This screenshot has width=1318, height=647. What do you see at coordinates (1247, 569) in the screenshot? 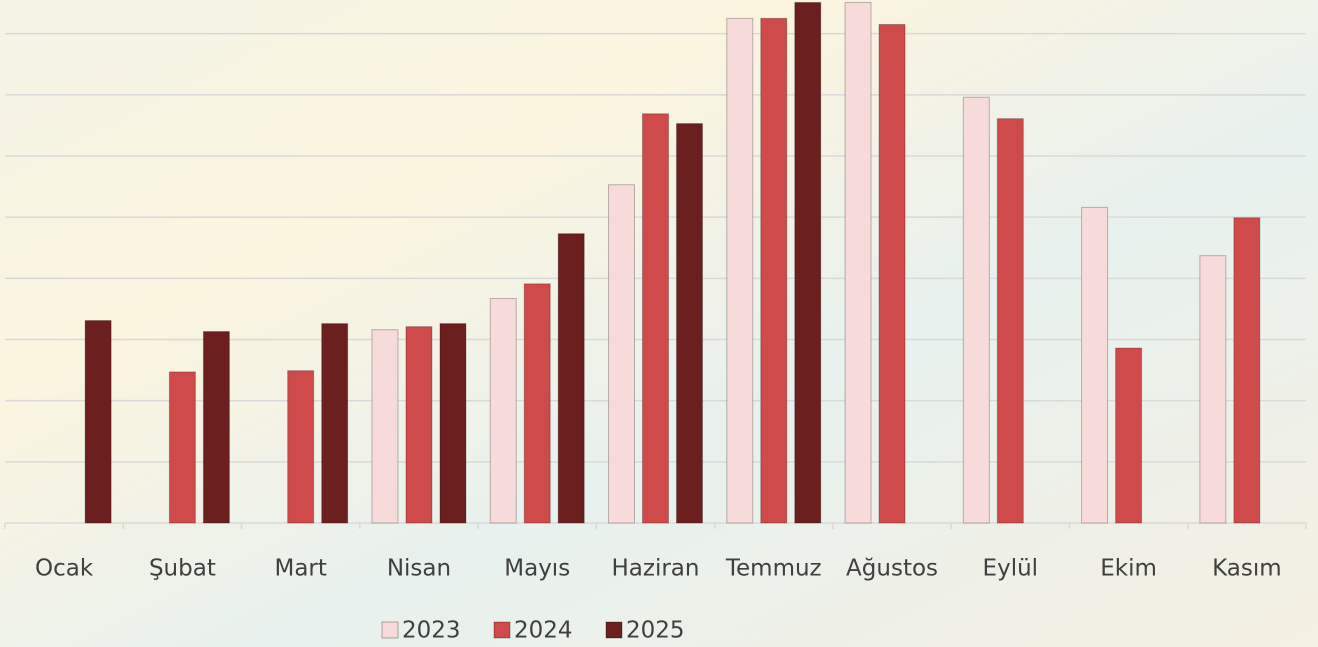
I see `x-tick-label: Kasım` at bounding box center [1247, 569].